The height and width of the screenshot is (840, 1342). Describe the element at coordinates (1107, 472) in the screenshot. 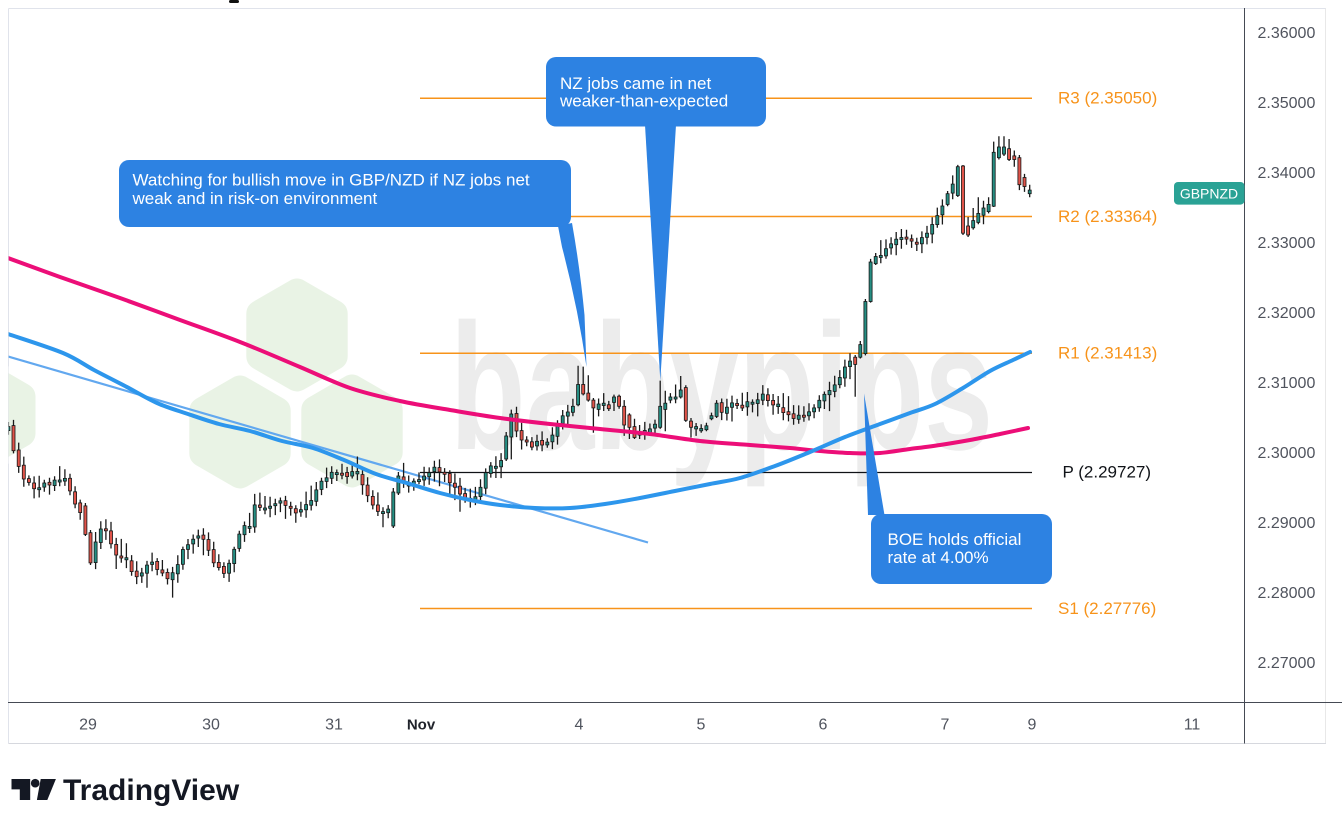

I see `svg-text: P (2.29727)` at that location.